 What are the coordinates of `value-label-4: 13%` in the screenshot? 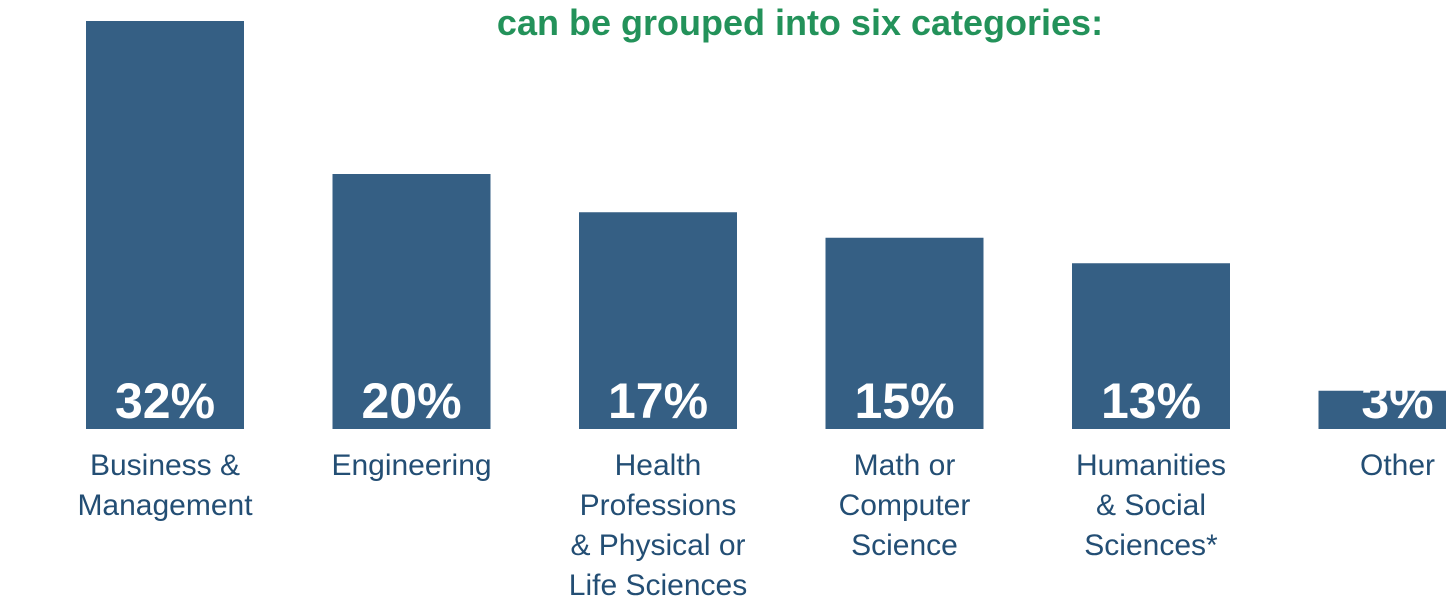 It's located at (1151, 401).